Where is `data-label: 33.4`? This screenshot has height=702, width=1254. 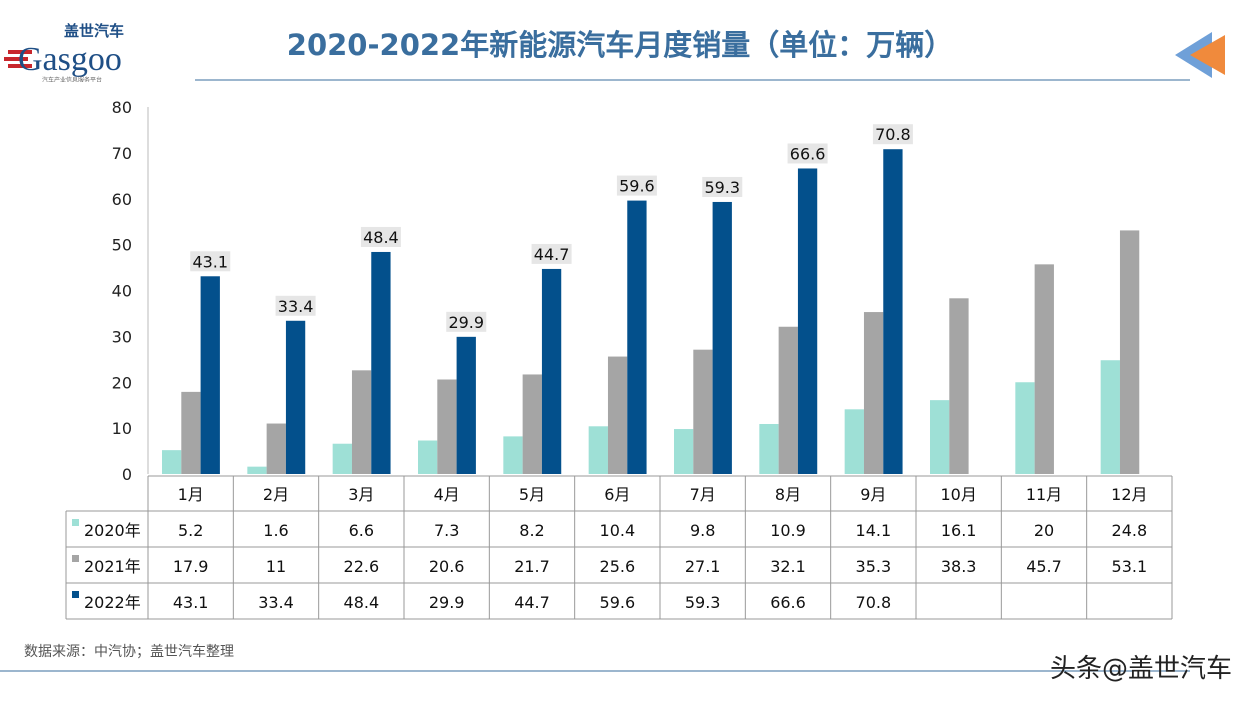 data-label: 33.4 is located at coordinates (296, 306).